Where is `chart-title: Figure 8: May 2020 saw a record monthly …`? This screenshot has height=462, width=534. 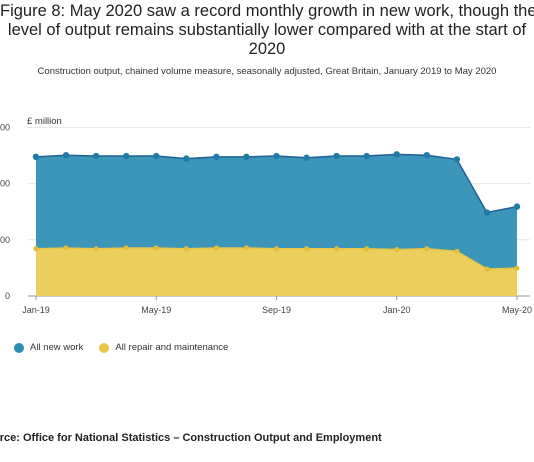
chart-title: Figure 8: May 2020 saw a record monthly … is located at coordinates (267, 30).